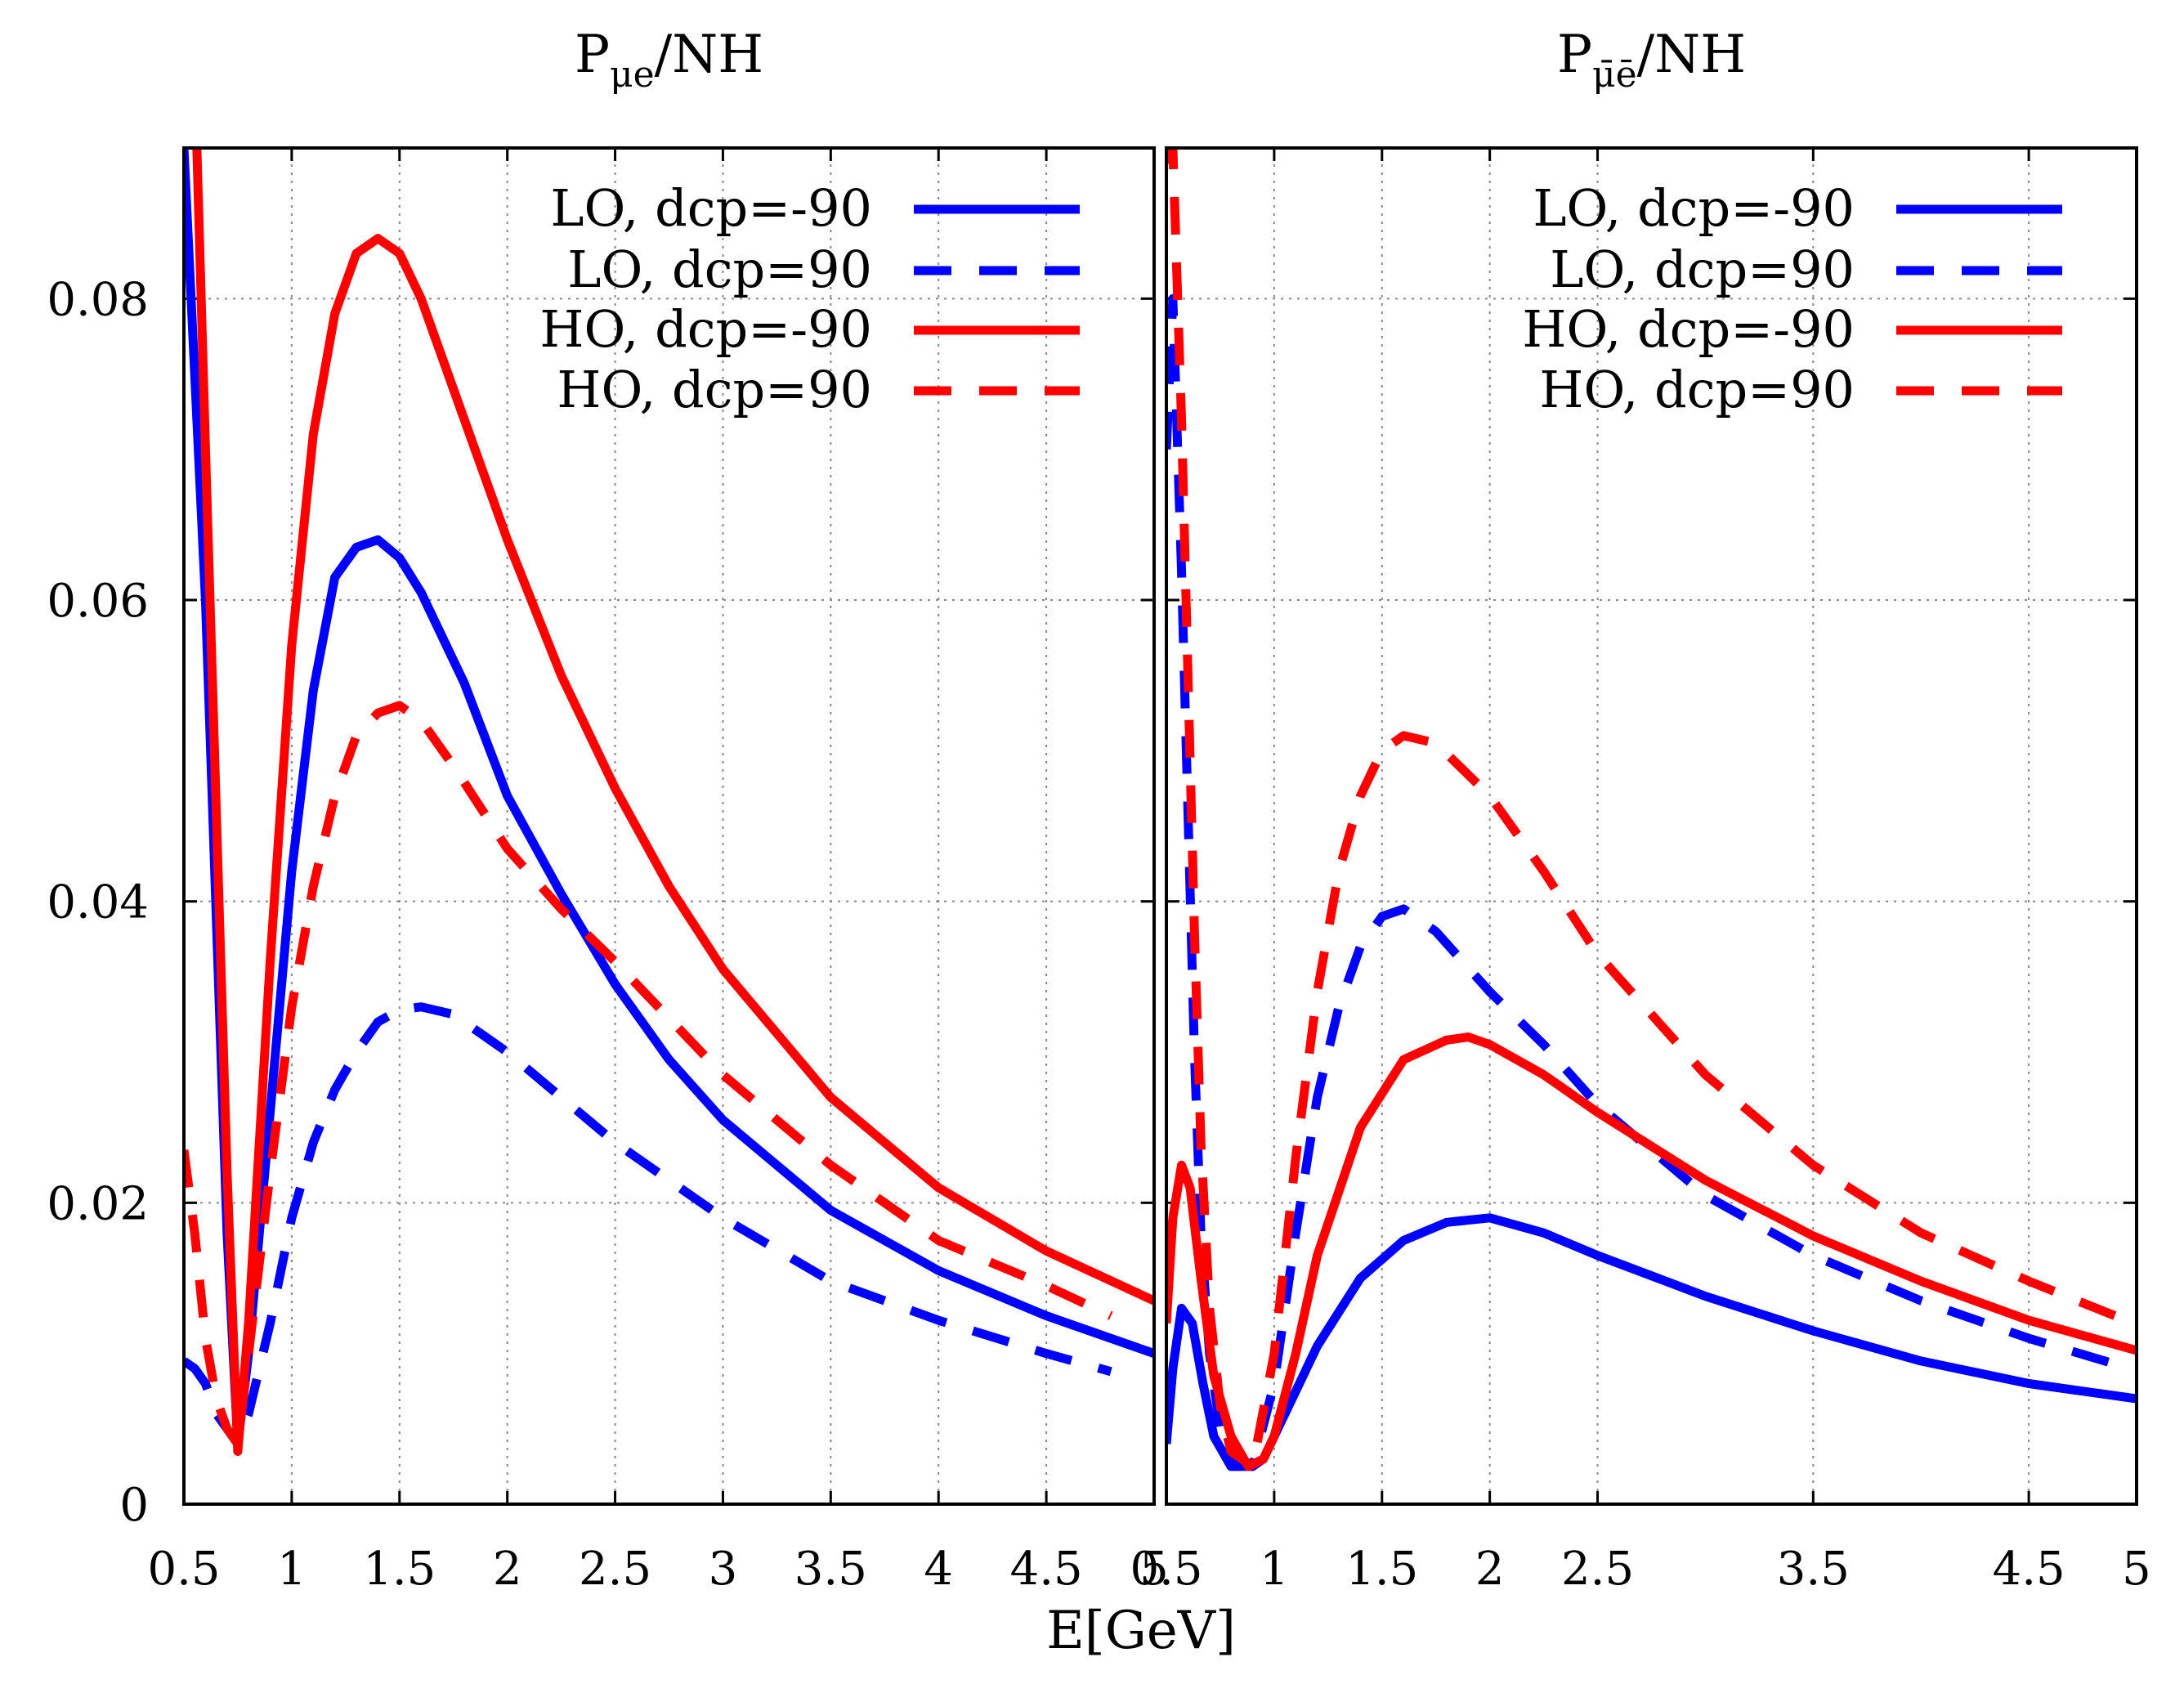 Image resolution: width=2184 pixels, height=1684 pixels. What do you see at coordinates (669, 60) in the screenshot?
I see `panel-title: Pμe/NH` at bounding box center [669, 60].